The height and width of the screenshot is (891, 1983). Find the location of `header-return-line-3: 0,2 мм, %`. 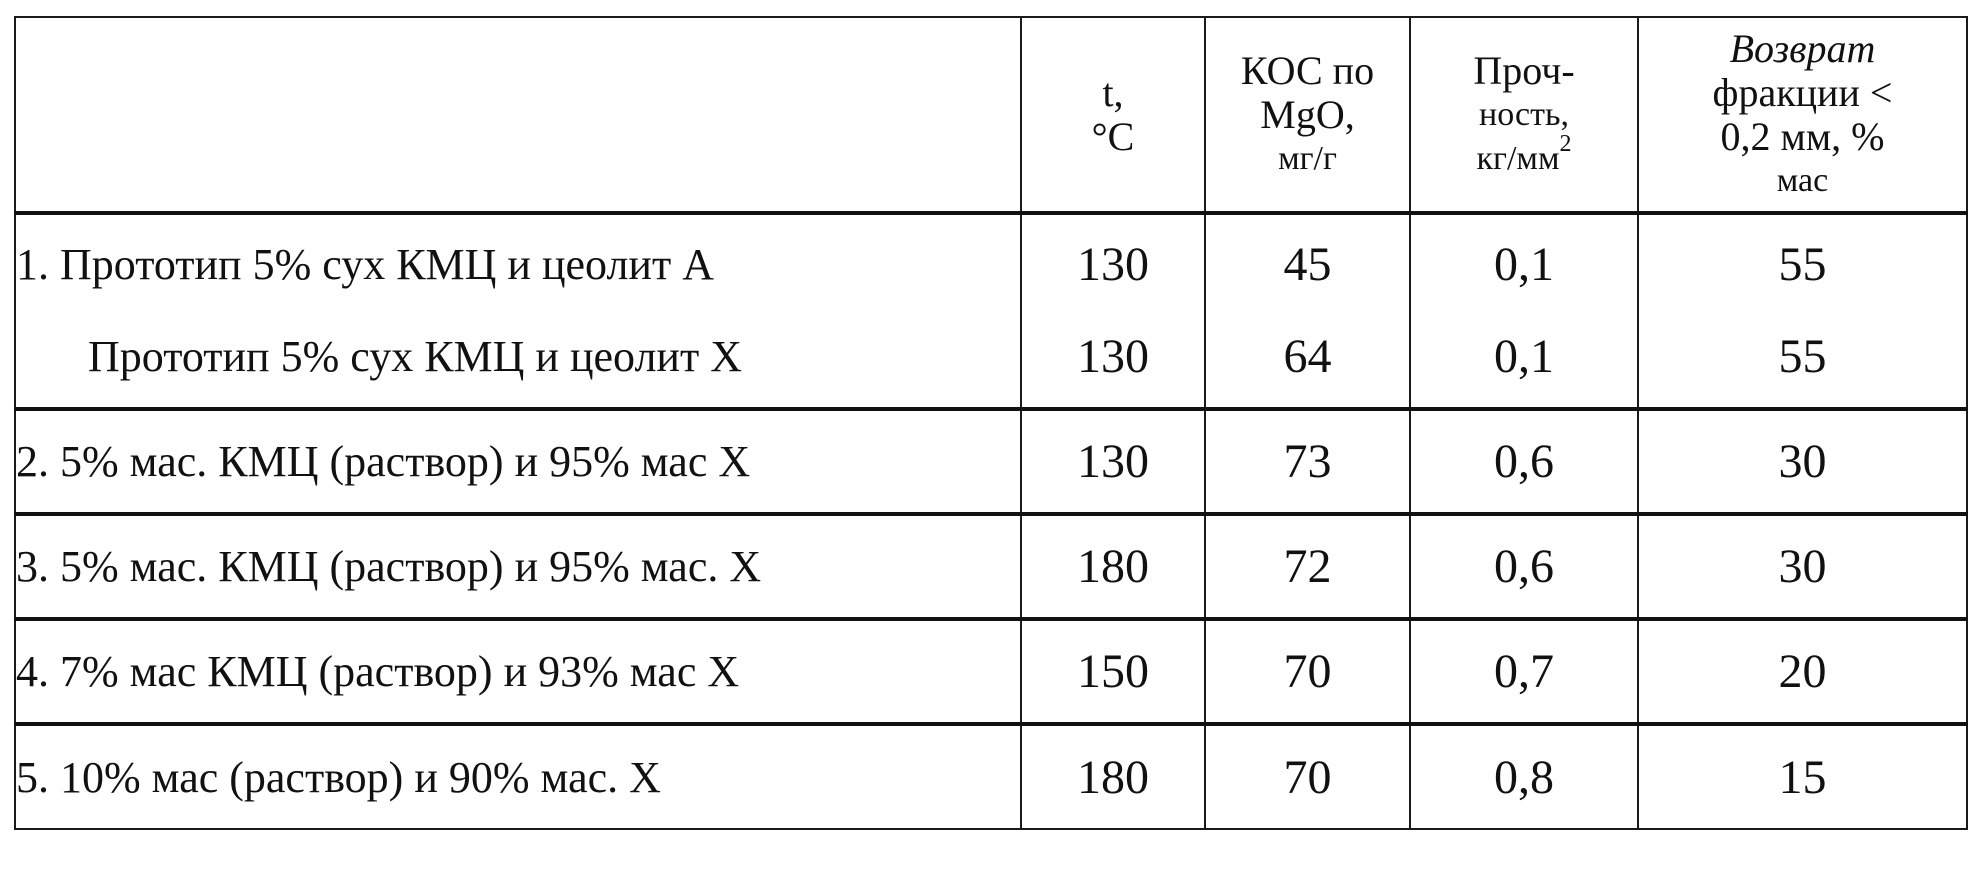

header-return-line-3: 0,2 мм, % is located at coordinates (1802, 137).